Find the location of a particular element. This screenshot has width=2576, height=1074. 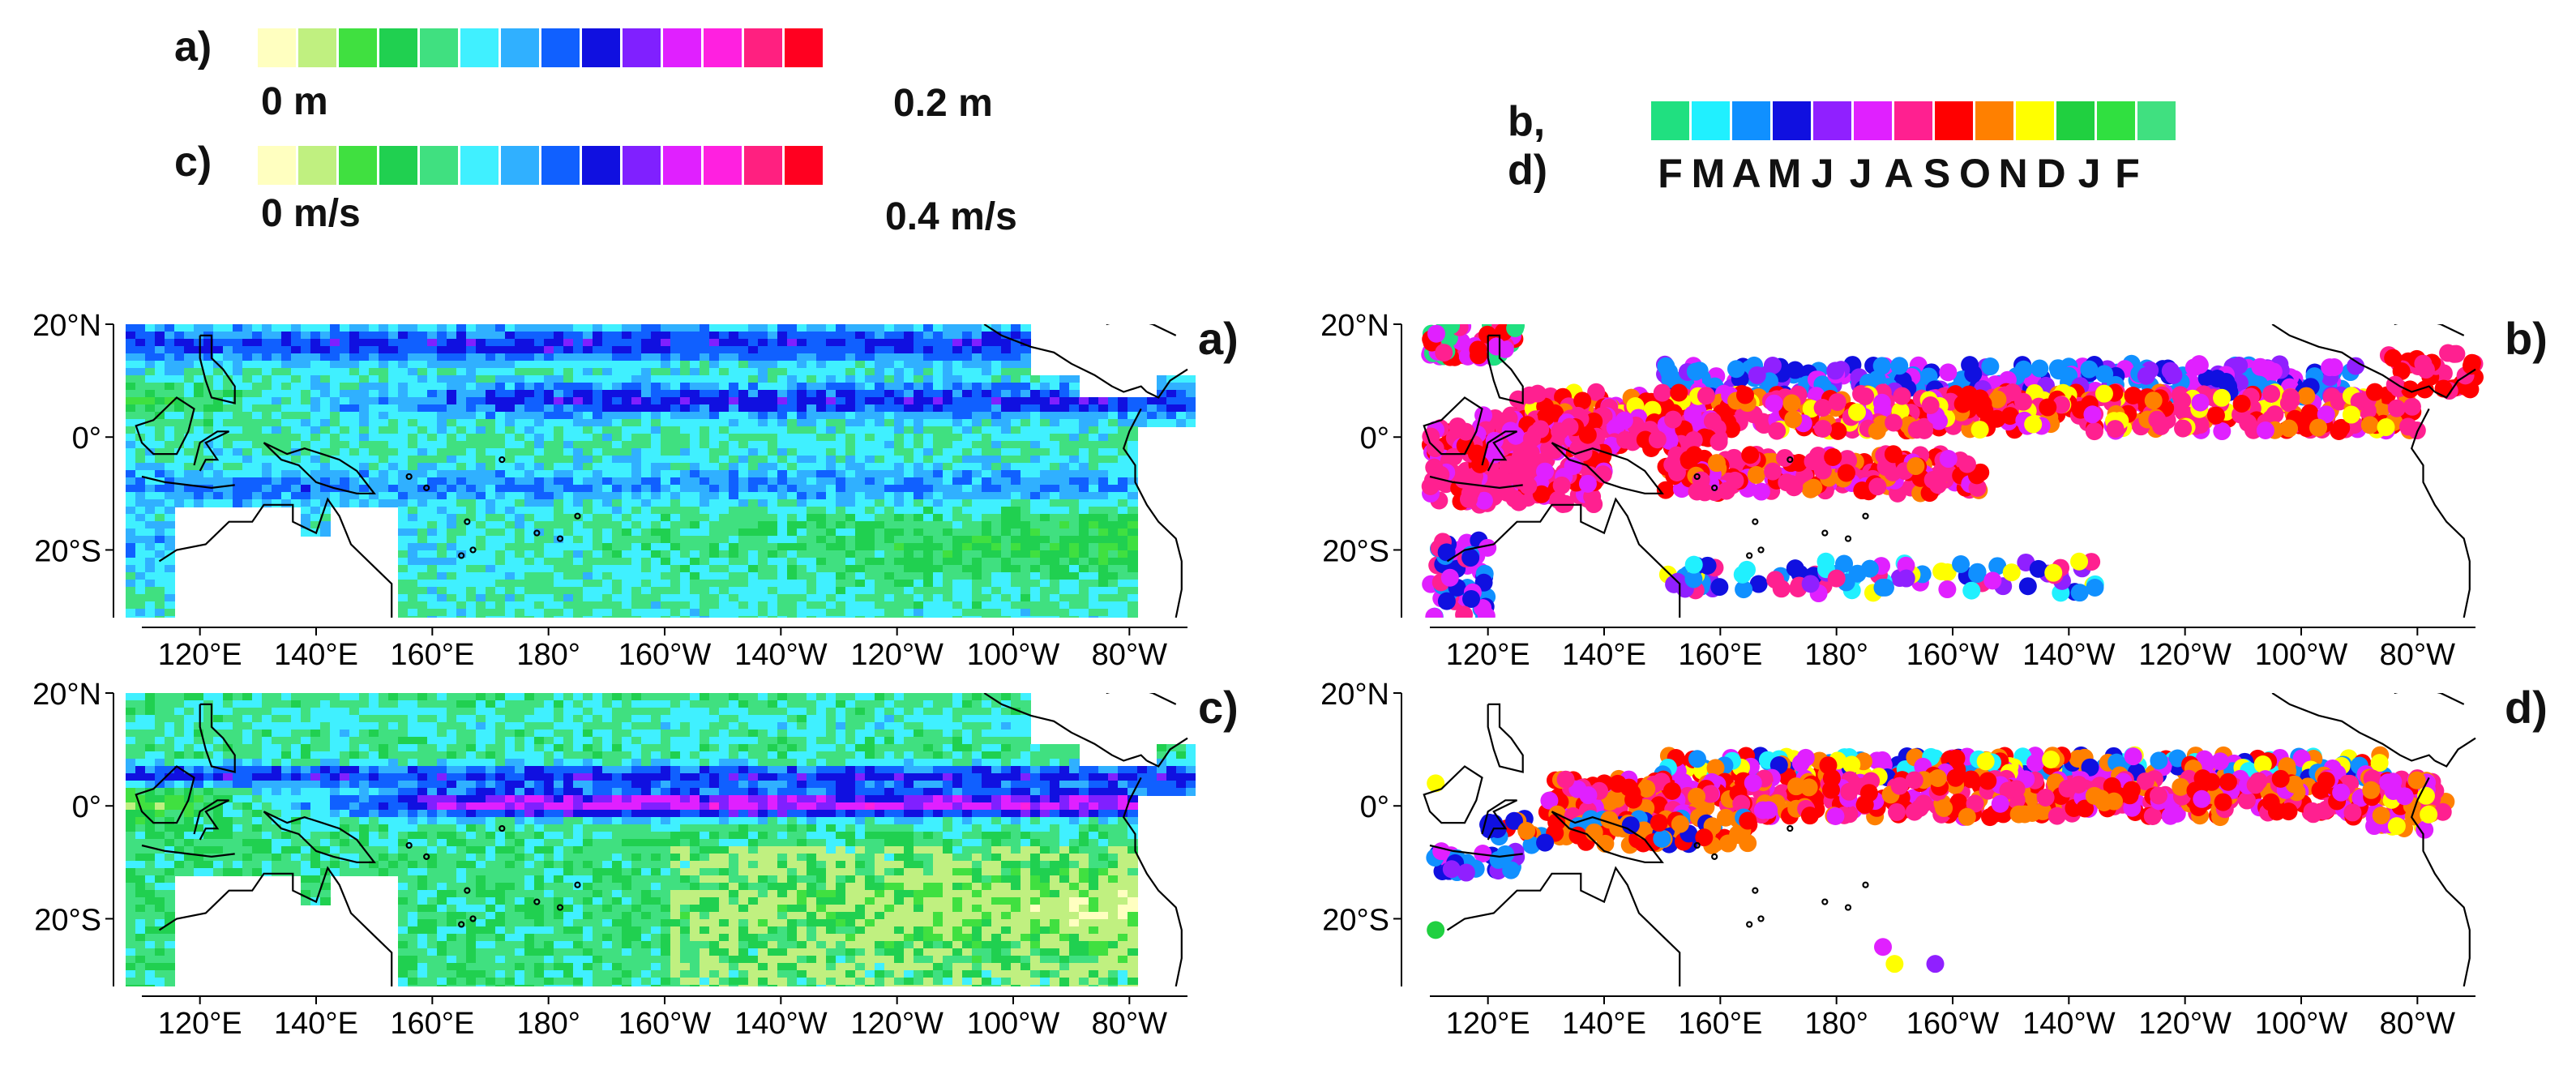

panel-b-lon-tick-label: 160°E is located at coordinates (1720, 655).